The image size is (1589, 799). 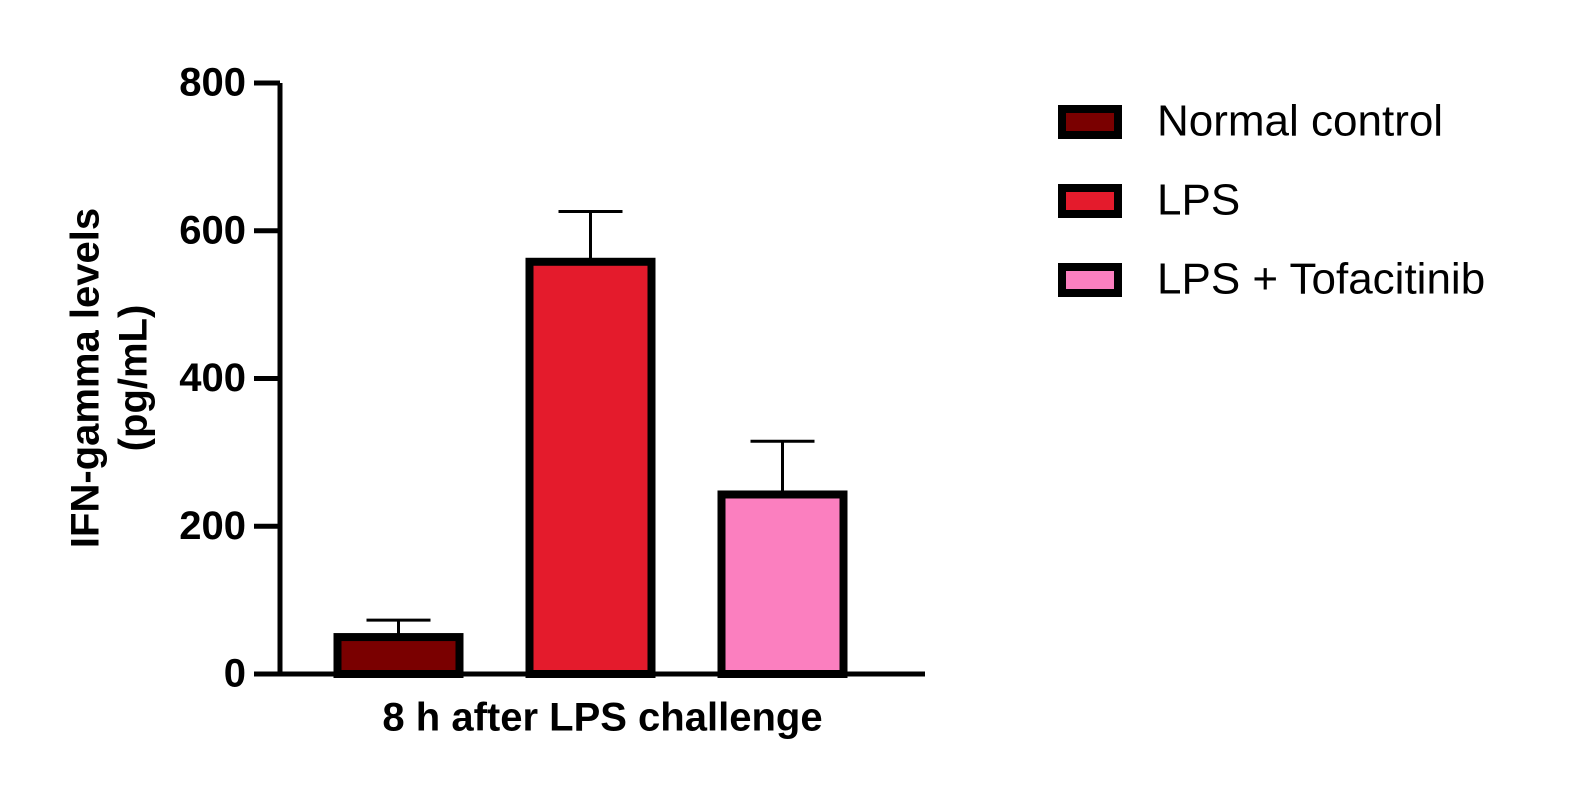 What do you see at coordinates (1198, 200) in the screenshot?
I see `legend-label: LPS` at bounding box center [1198, 200].